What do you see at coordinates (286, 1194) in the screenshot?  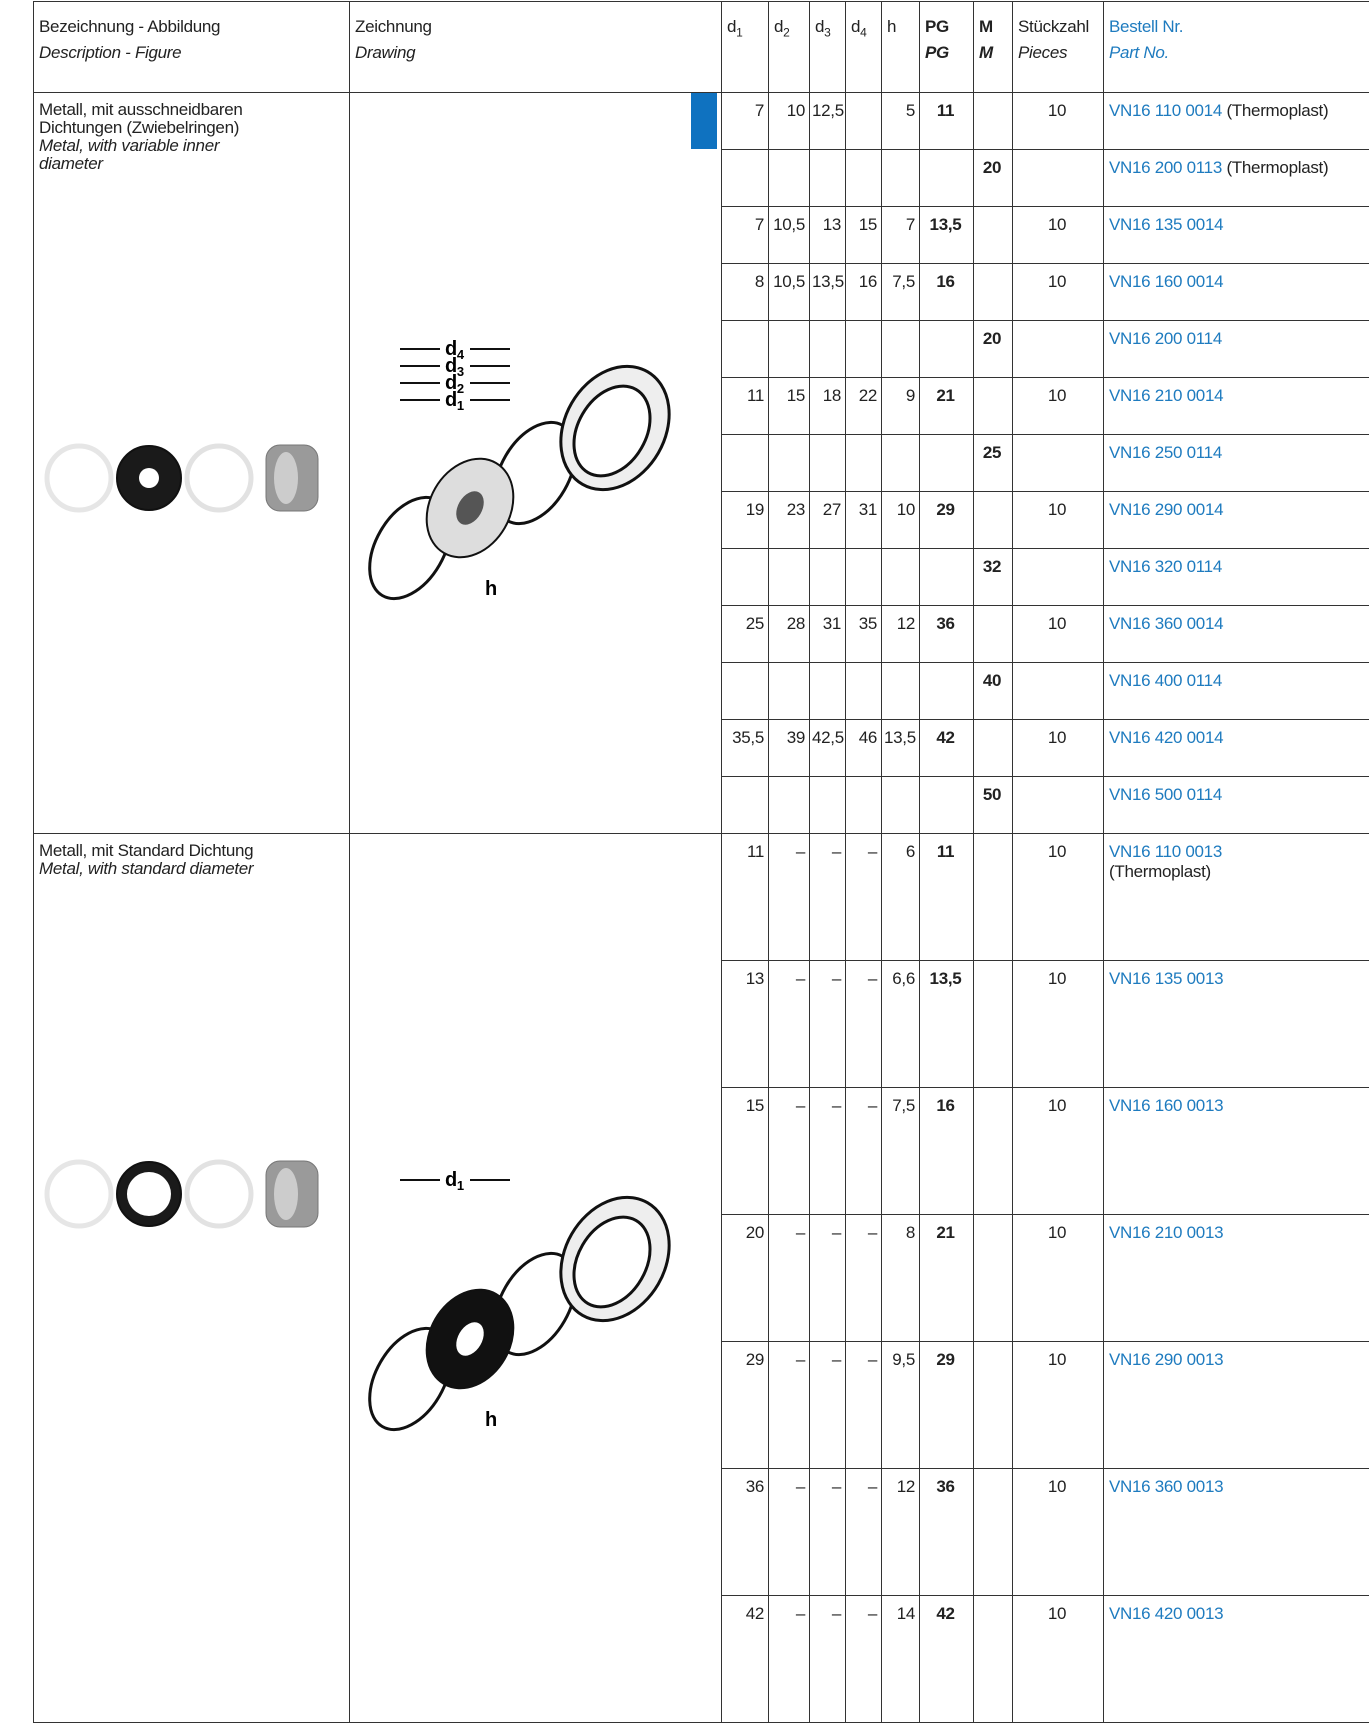 I see `nut-hole` at bounding box center [286, 1194].